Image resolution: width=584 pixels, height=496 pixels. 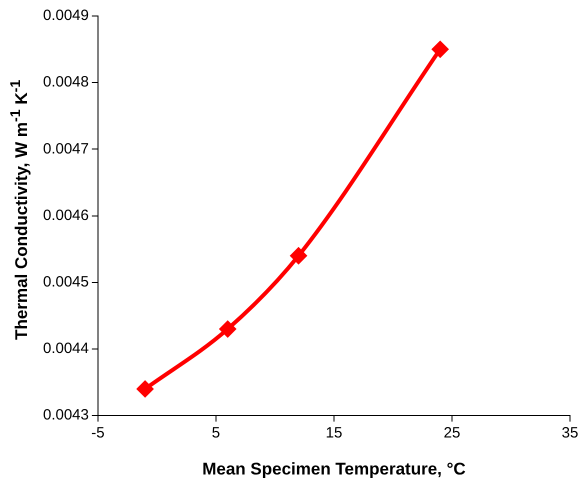 What do you see at coordinates (65, 149) in the screenshot?
I see `y-tick-label: 0.0047` at bounding box center [65, 149].